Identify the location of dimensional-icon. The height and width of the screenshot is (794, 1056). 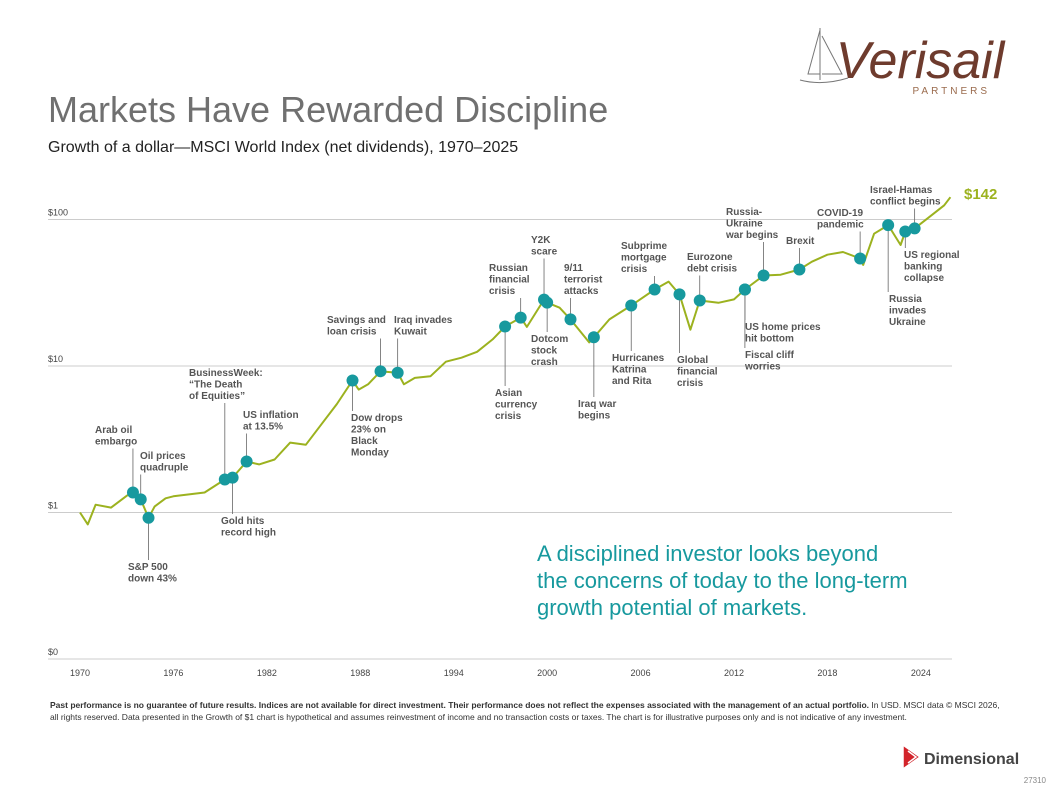
(912, 757).